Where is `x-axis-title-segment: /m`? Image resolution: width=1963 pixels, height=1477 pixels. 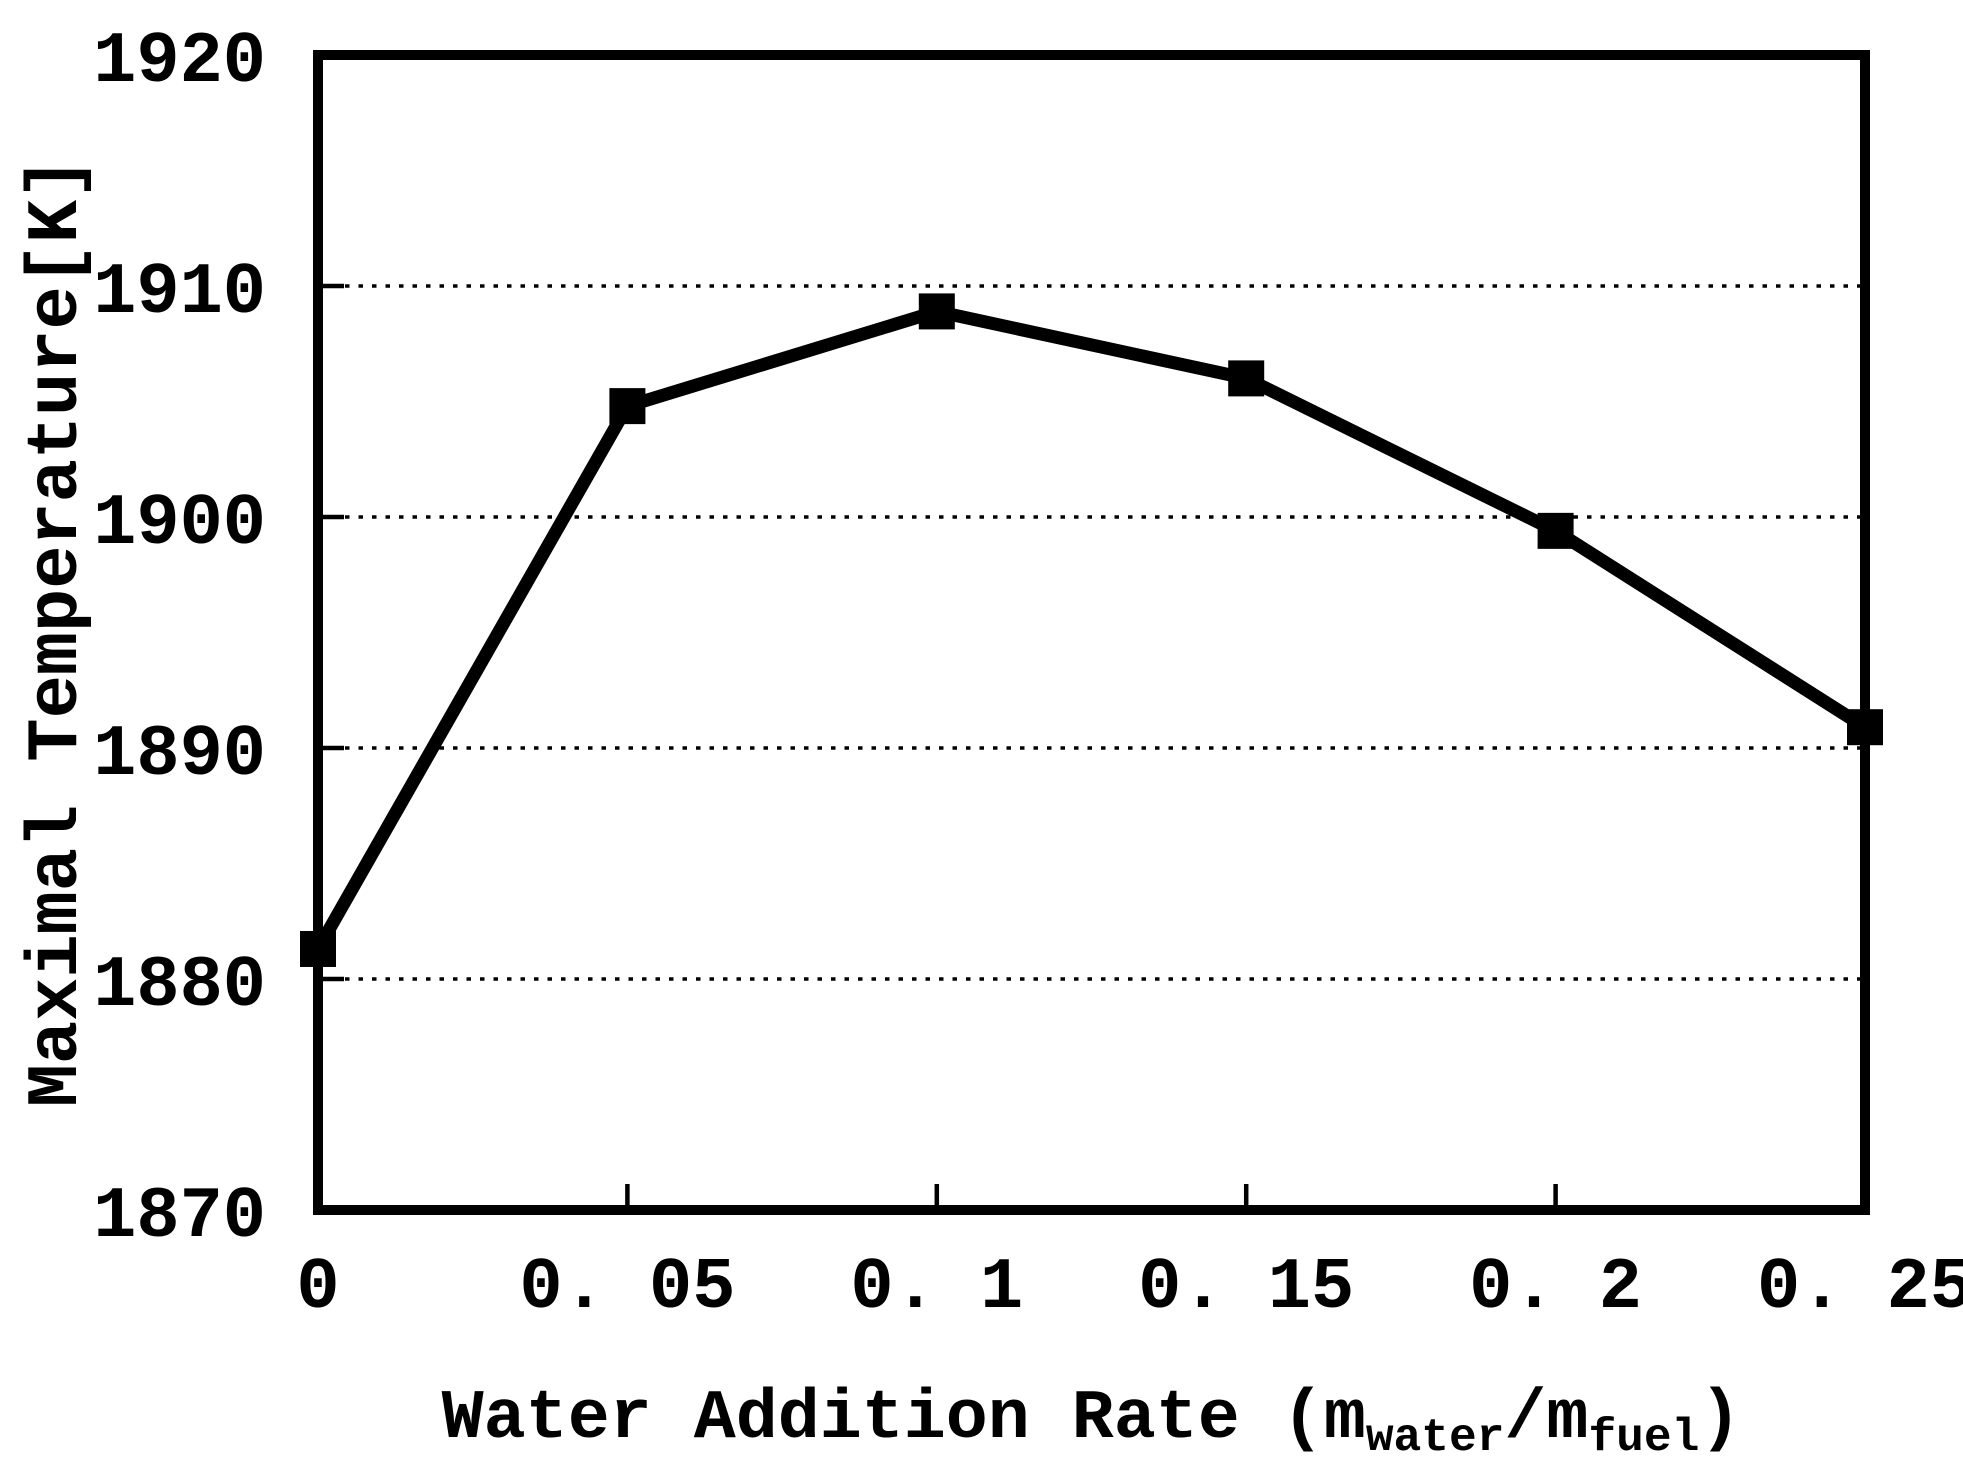 x-axis-title-segment: /m is located at coordinates (1546, 1419).